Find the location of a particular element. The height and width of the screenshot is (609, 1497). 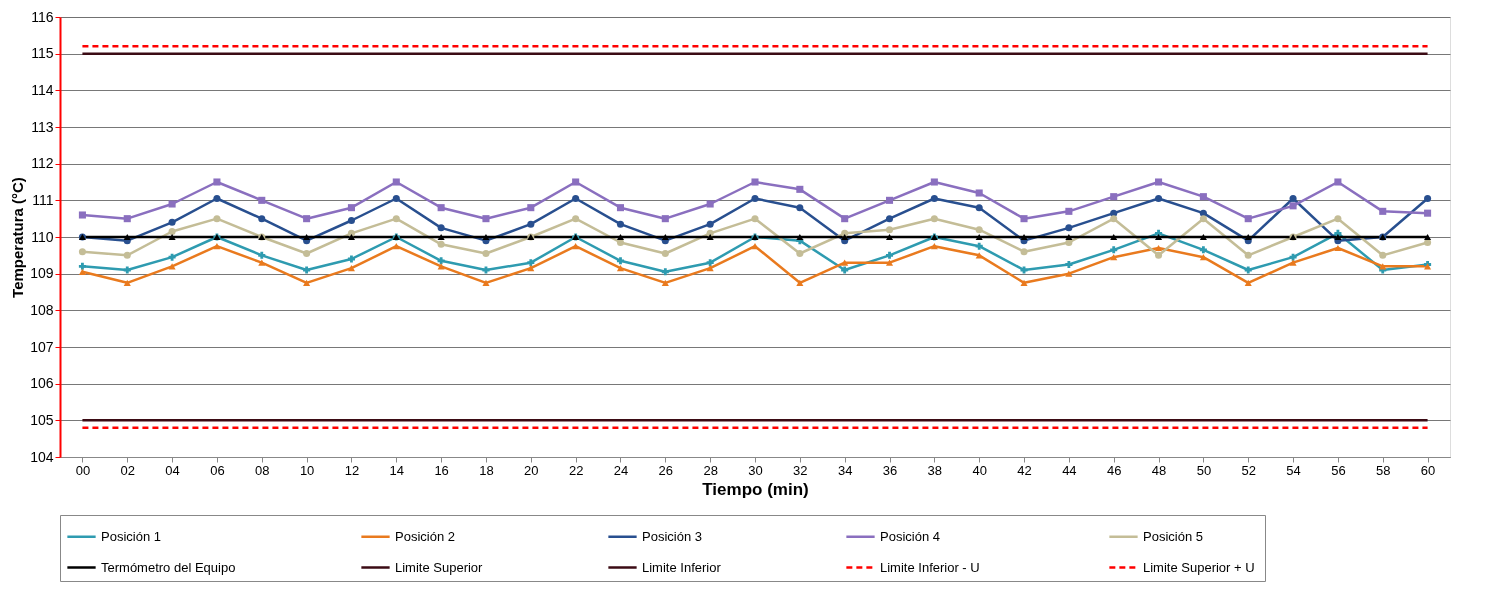

x-tick-label: 02 is located at coordinates (127, 470).